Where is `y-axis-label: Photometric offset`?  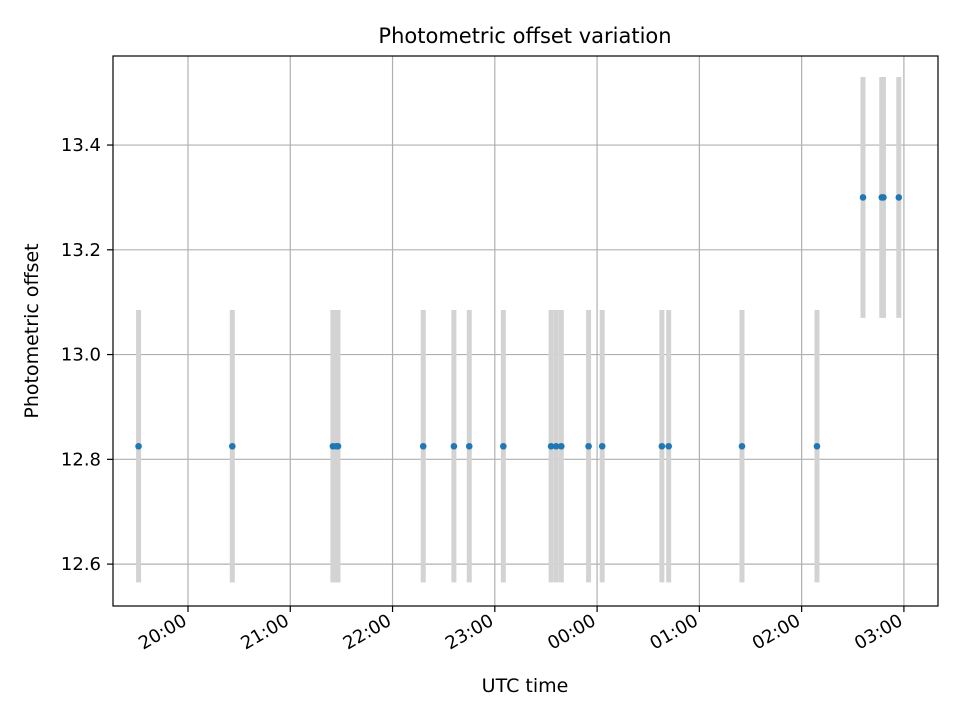 y-axis-label: Photometric offset is located at coordinates (32, 330).